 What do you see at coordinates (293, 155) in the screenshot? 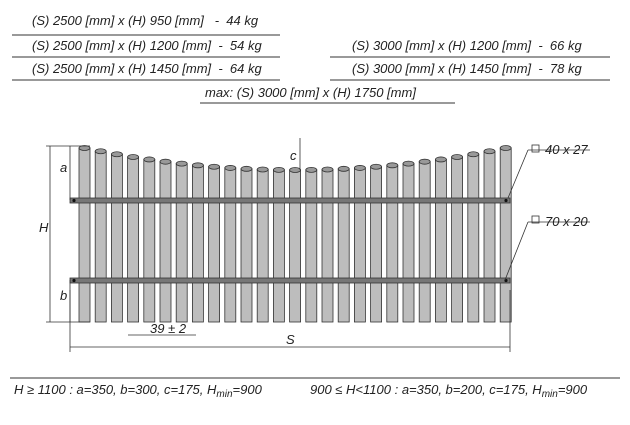
I see `dim-c: c` at bounding box center [293, 155].